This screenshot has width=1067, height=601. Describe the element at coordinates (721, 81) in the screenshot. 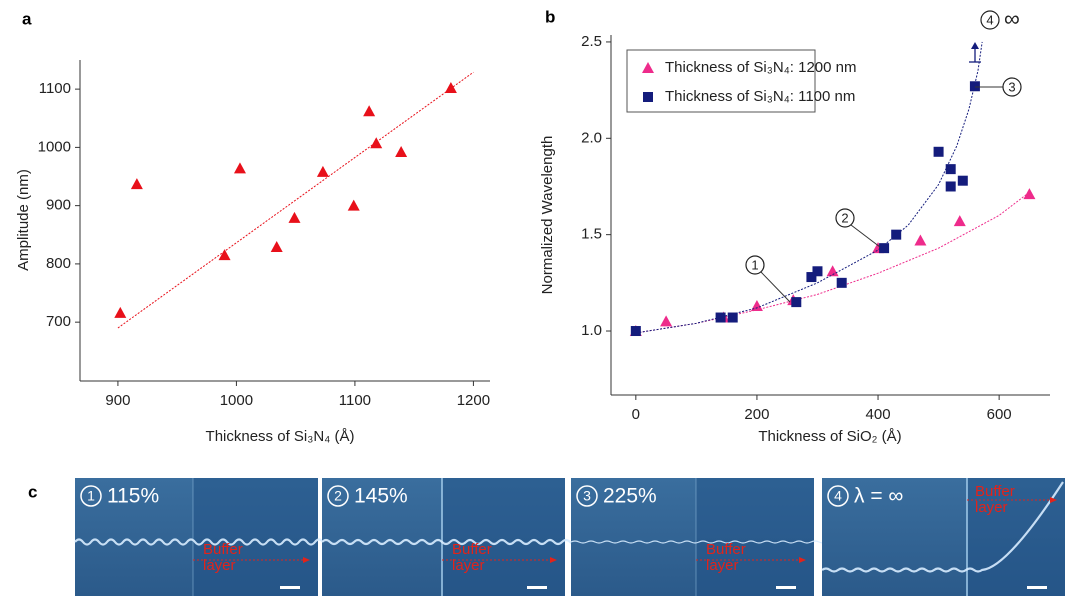

I see `legend-box` at that location.